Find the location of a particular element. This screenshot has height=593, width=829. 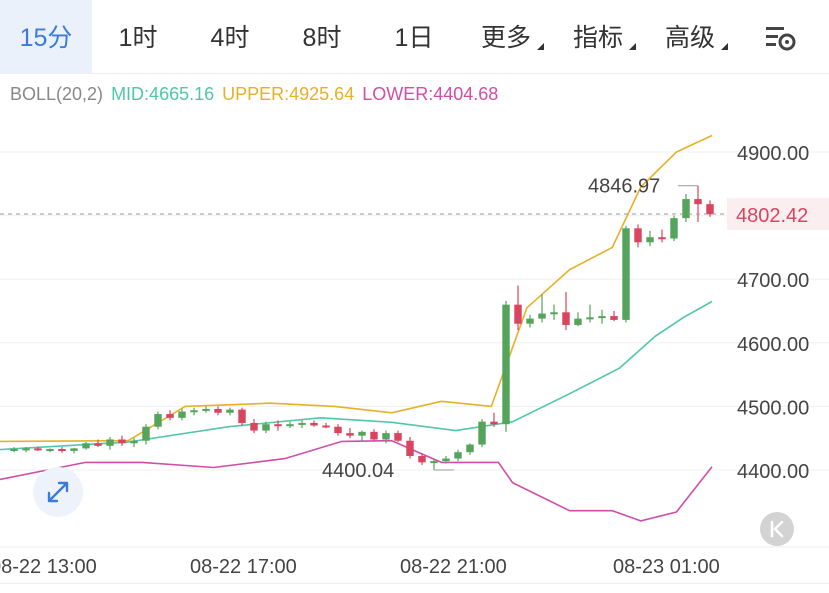

y-tick-label: 4700.00 is located at coordinates (773, 281).